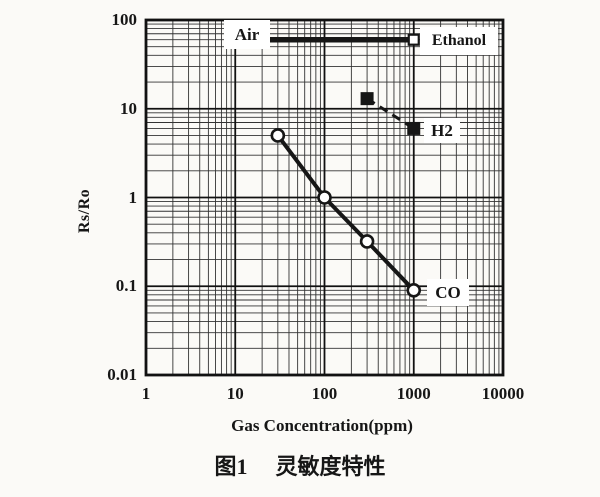 The image size is (600, 497). Describe the element at coordinates (413, 39) in the screenshot. I see `series-ethanol` at that location.